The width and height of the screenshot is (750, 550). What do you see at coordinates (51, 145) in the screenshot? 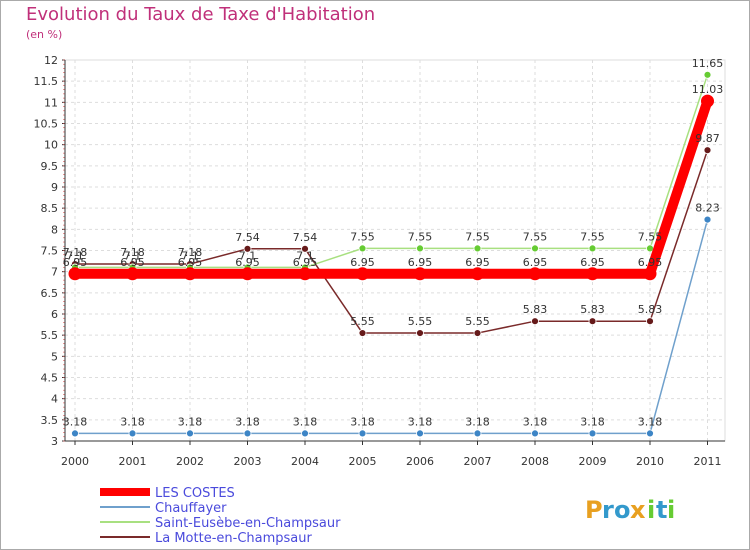
I see `y-tick-label: 10` at bounding box center [51, 145].